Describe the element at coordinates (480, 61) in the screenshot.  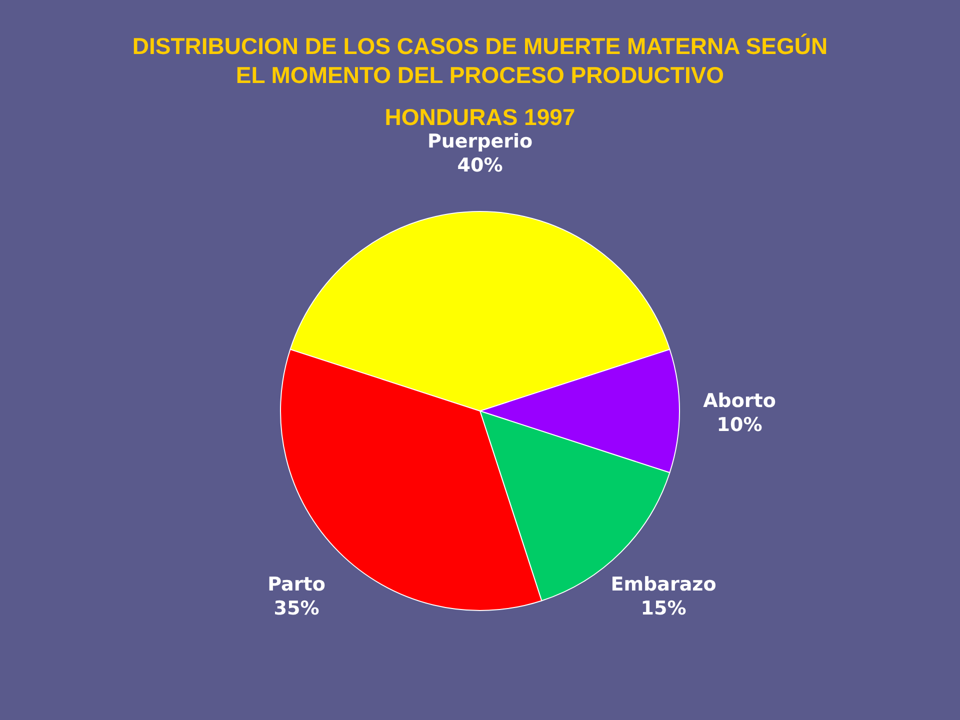
I see `chart-title: DISTRIBUCION DE LOS CASOS DE MUERTE MATERNA SEGÚN EL MOMENTO DEL PROCESO PRODUCTIVO` at that location.